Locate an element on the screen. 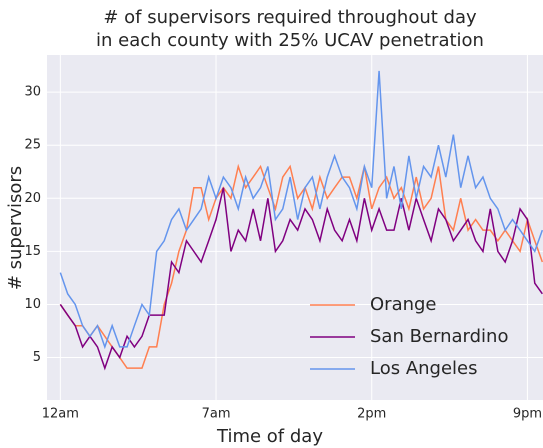 Image resolution: width=543 pixels, height=448 pixels. x-tick-label: 7am is located at coordinates (216, 414).